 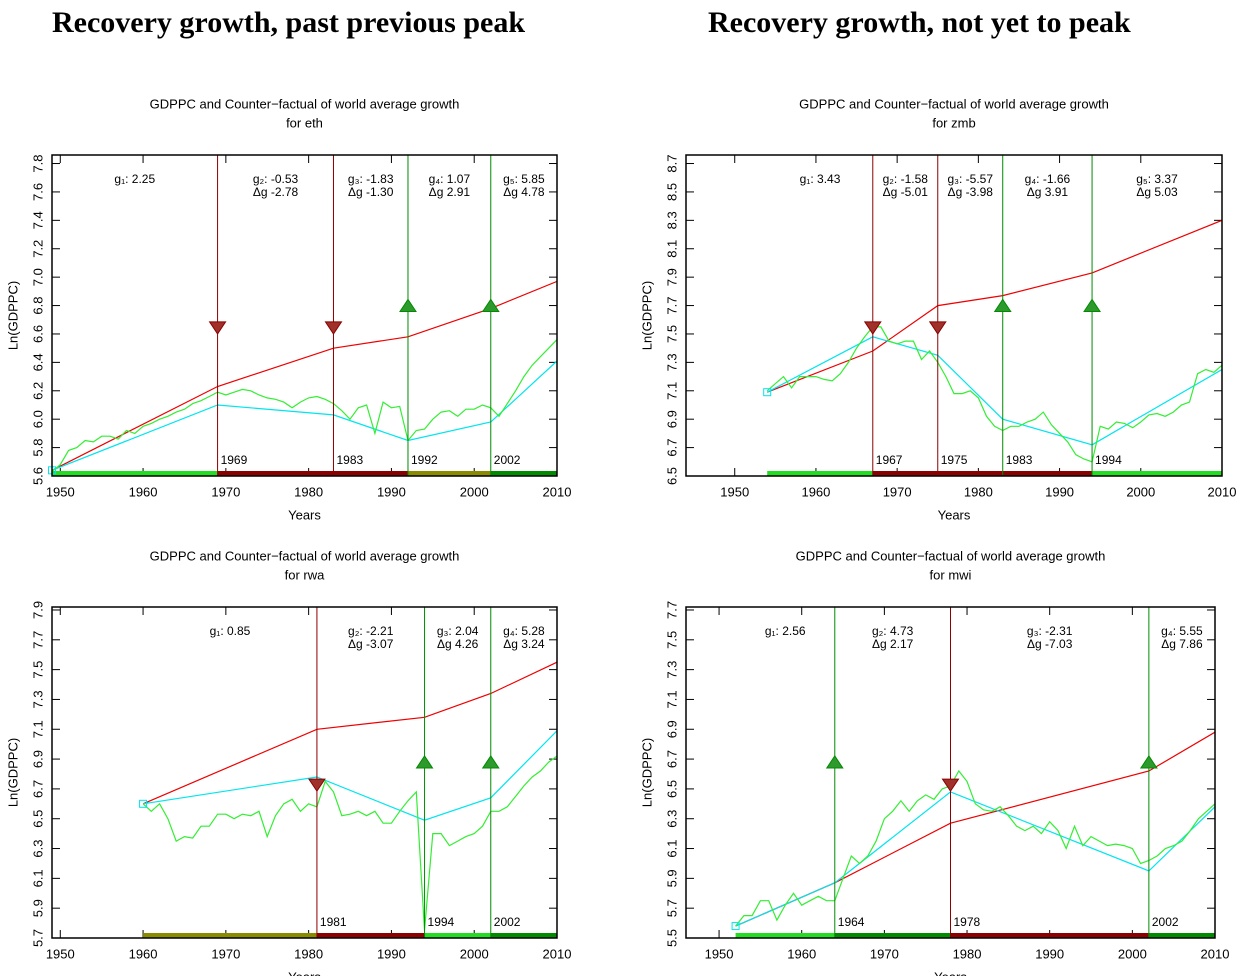 I want to click on break-year: 1992, so click(x=424, y=460).